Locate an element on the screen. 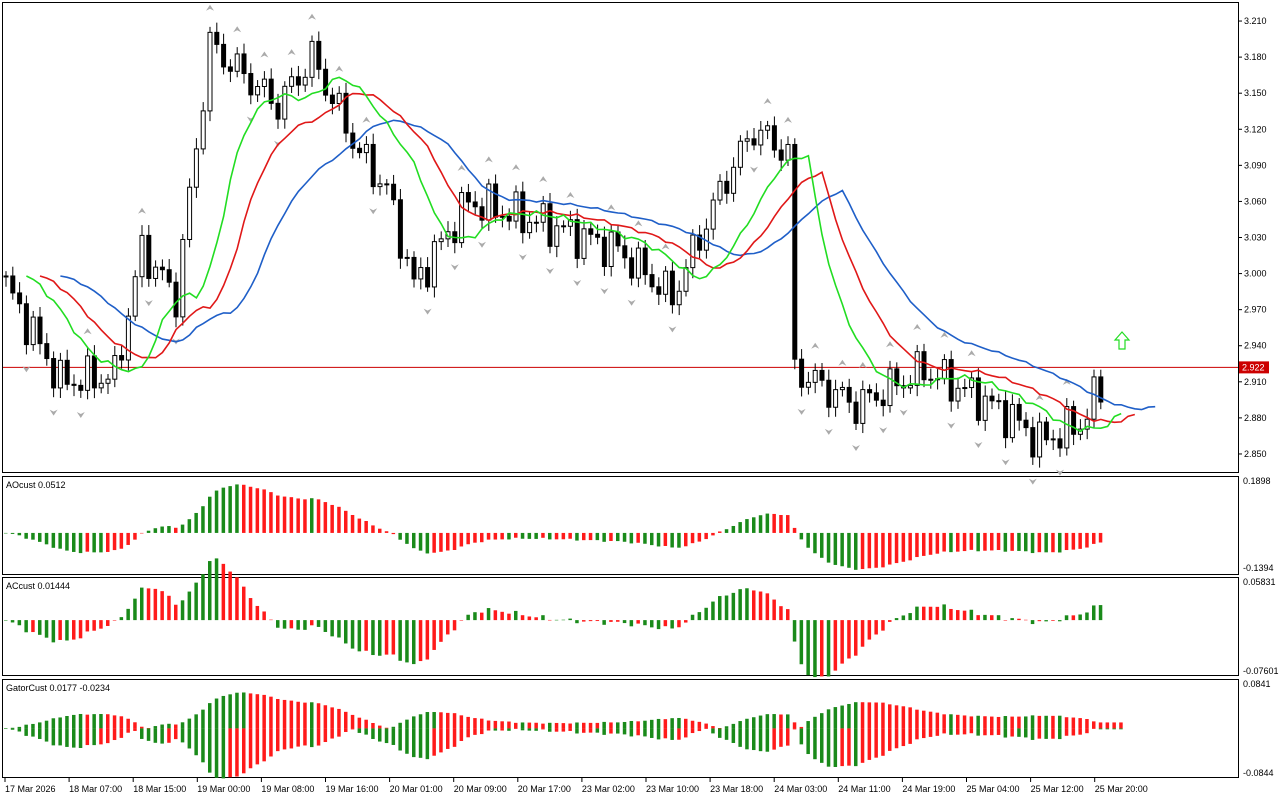  ac-min-label: -0.07601 is located at coordinates (1261, 671).